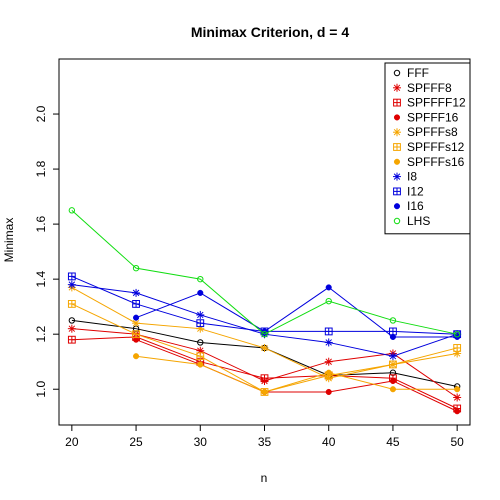 This screenshot has width=500, height=500. Describe the element at coordinates (9, 240) in the screenshot. I see `y-axis-label: Minimax` at that location.